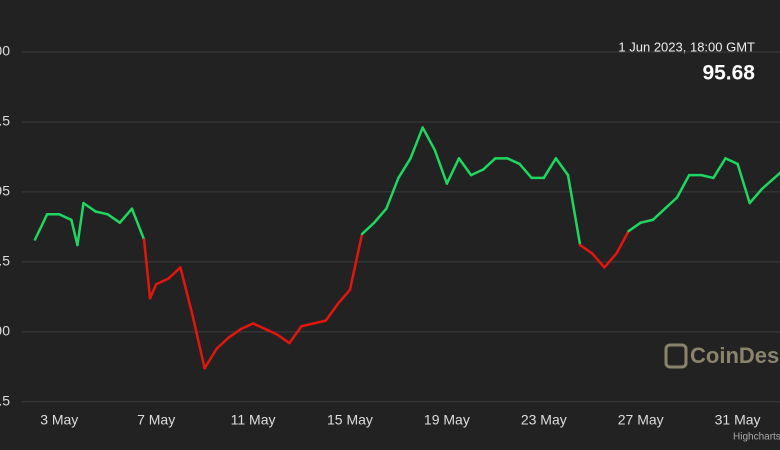 This screenshot has height=450, width=780. What do you see at coordinates (686, 46) in the screenshot?
I see `tooltip-date: 1 Jun 2023, 18:00 GMT` at bounding box center [686, 46].